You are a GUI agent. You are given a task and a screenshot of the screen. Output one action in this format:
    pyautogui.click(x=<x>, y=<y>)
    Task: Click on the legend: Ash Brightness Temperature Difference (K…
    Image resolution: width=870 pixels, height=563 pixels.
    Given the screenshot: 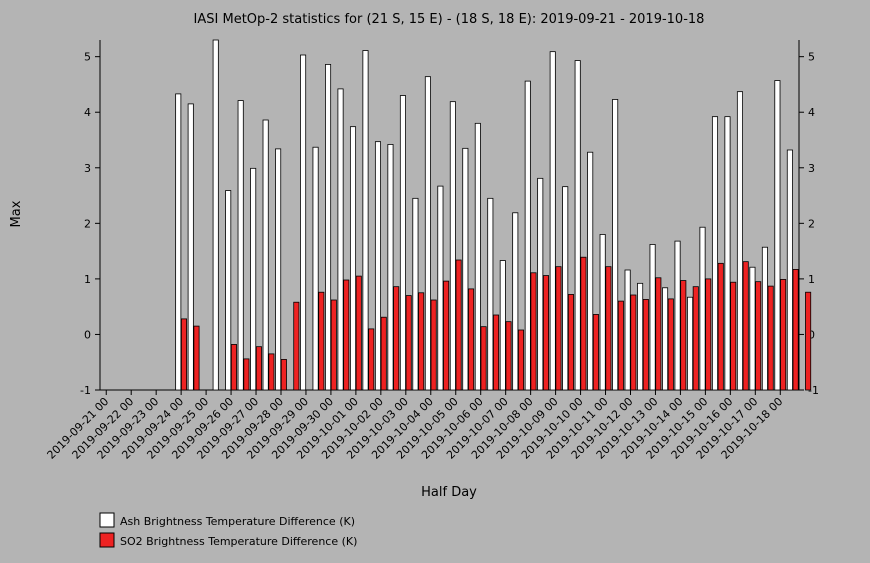 What is the action you would take?
    pyautogui.click(x=228, y=530)
    